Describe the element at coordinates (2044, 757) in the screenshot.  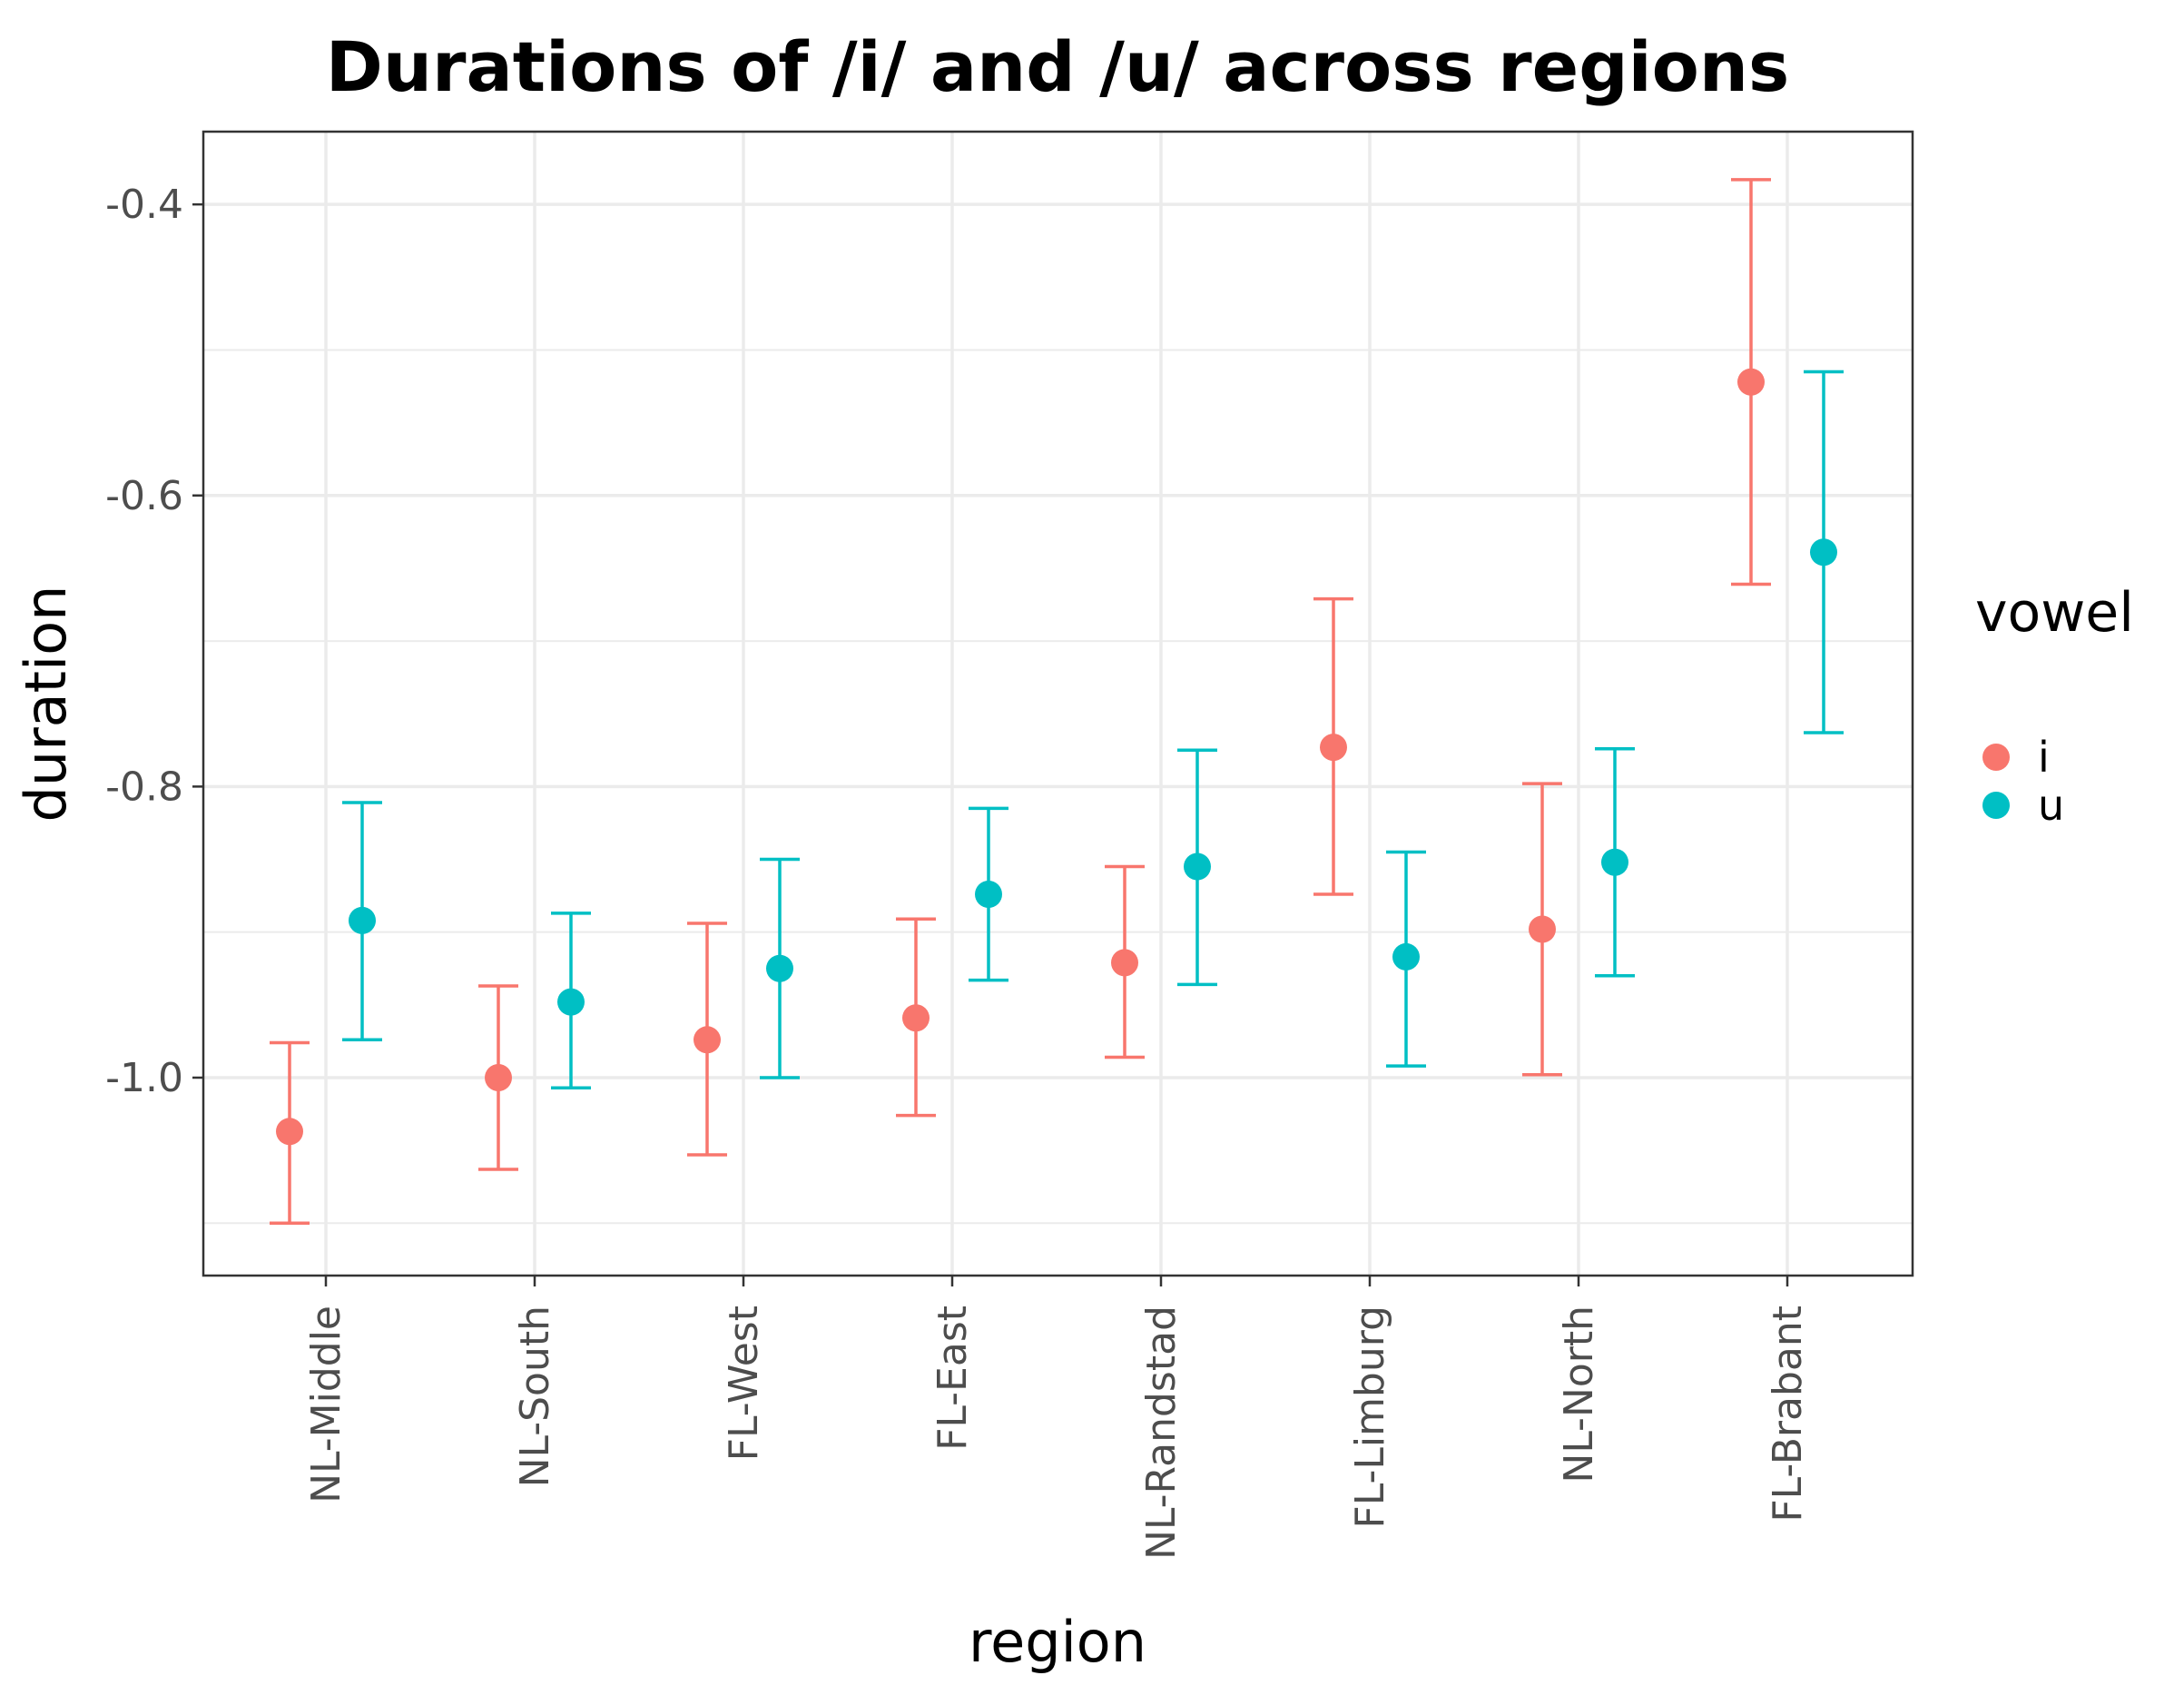
I see `legend-label-i: i` at that location.